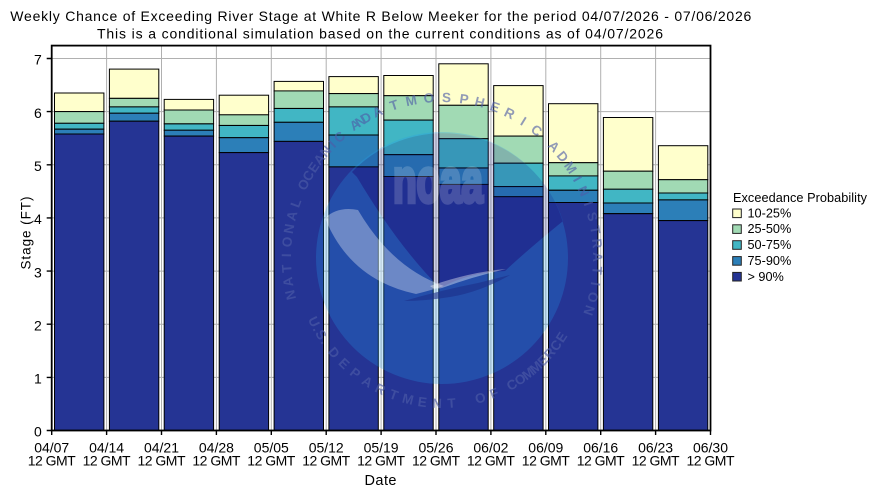  Describe the element at coordinates (655, 447) in the screenshot. I see `svg-text: 06/23` at that location.